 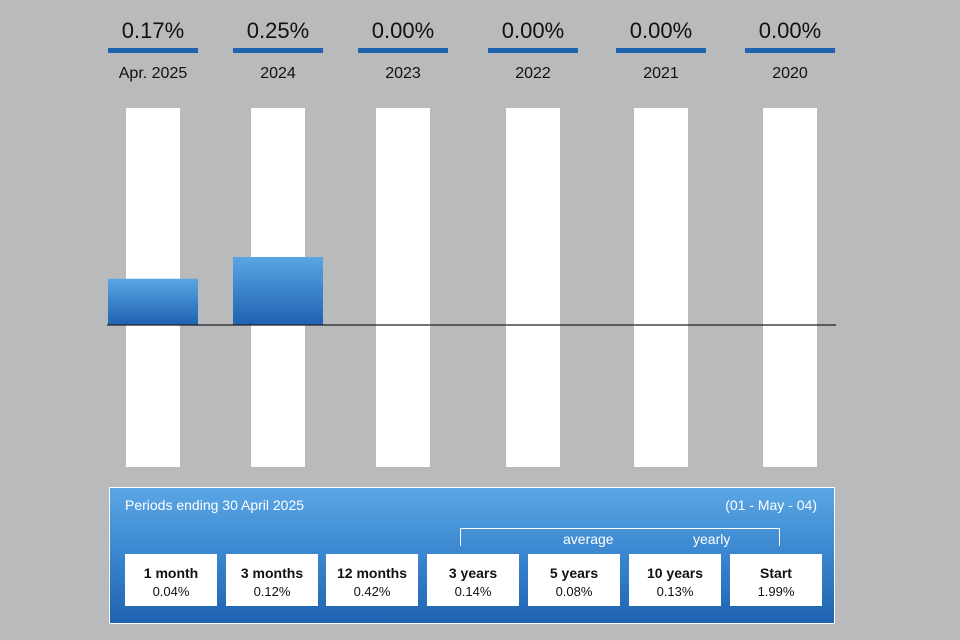 What do you see at coordinates (588, 539) in the screenshot?
I see `average-label: average` at bounding box center [588, 539].